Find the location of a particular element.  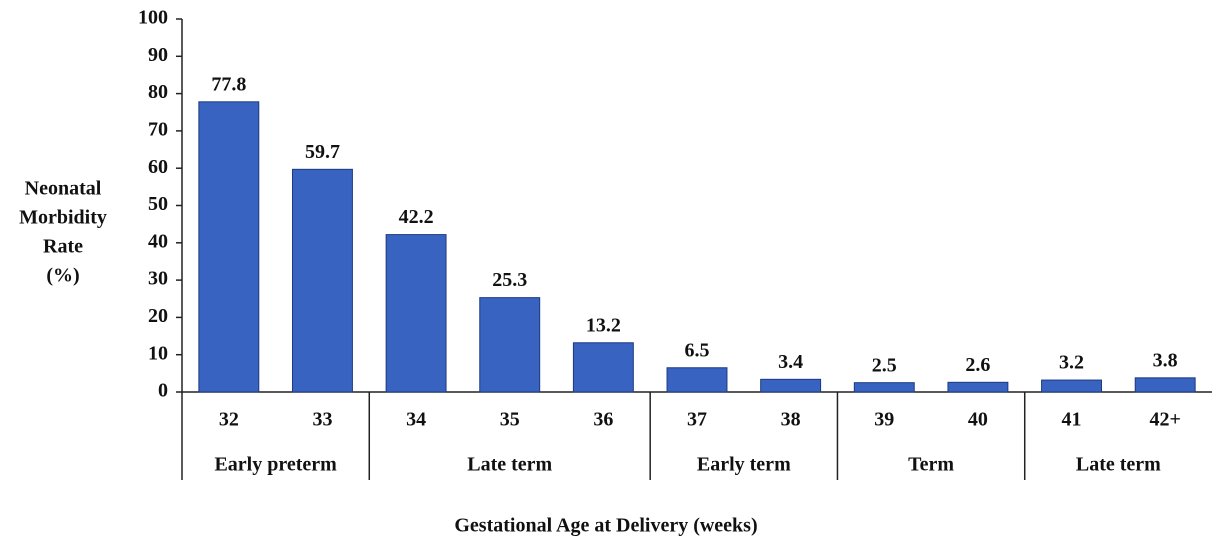

y-tick-label: 60 is located at coordinates (158, 167).